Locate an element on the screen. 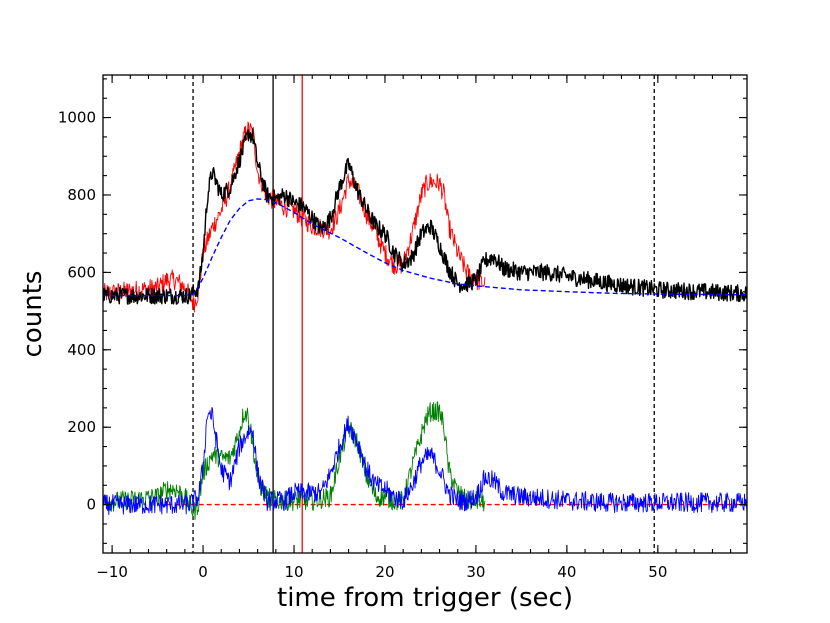  y-tick-label: 400 is located at coordinates (81, 350).